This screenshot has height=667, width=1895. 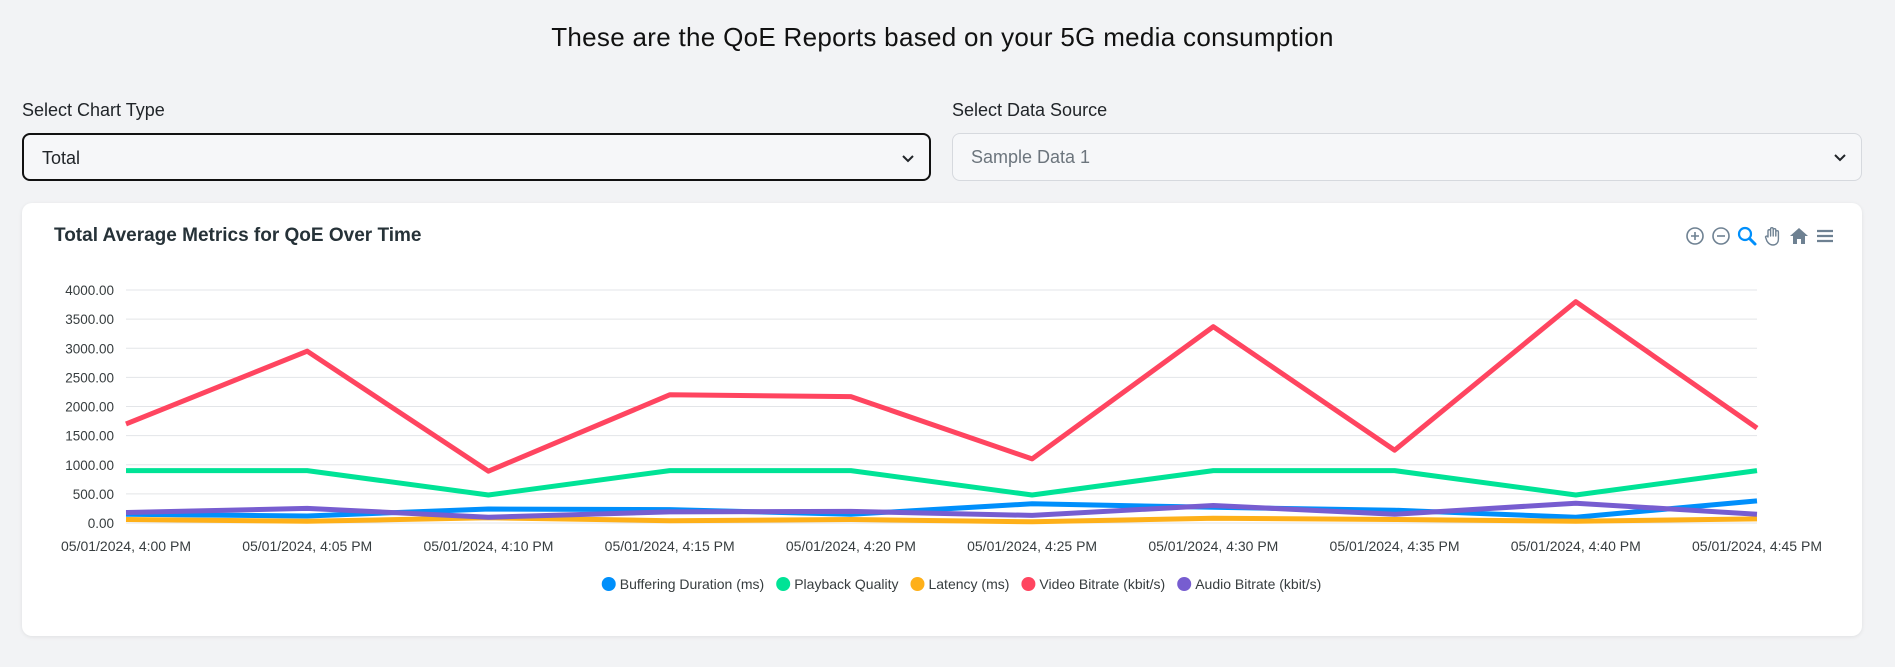 I want to click on x-tick-label: 05/01/2024, 4:30 PM, so click(x=1213, y=546).